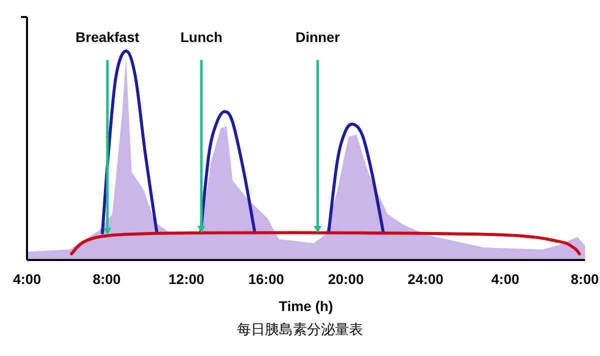 This screenshot has width=600, height=356. What do you see at coordinates (300, 330) in the screenshot?
I see `text: 每日胰島素分泌量表` at bounding box center [300, 330].